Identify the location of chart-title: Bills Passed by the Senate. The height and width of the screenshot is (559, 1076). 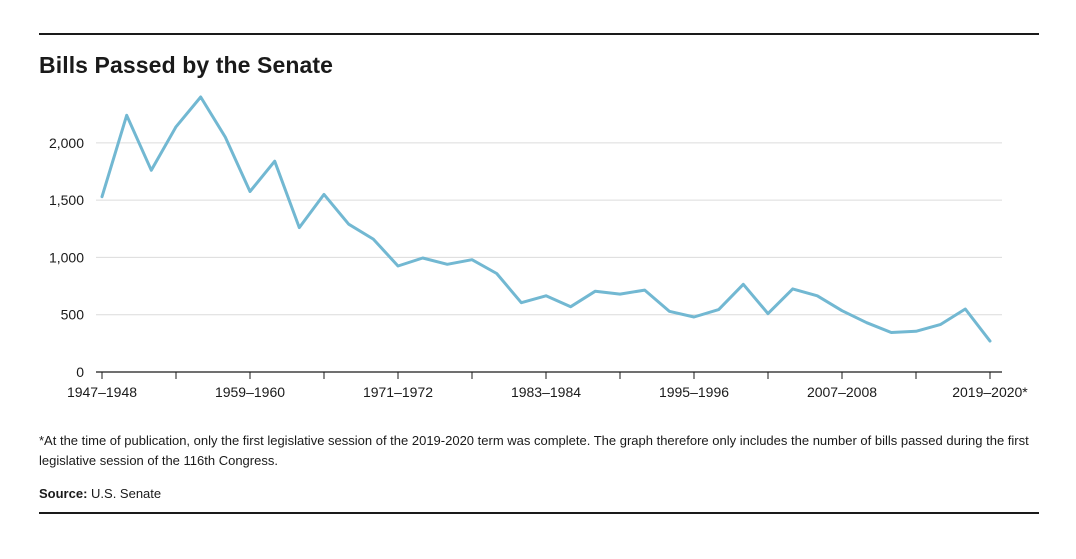
(186, 65).